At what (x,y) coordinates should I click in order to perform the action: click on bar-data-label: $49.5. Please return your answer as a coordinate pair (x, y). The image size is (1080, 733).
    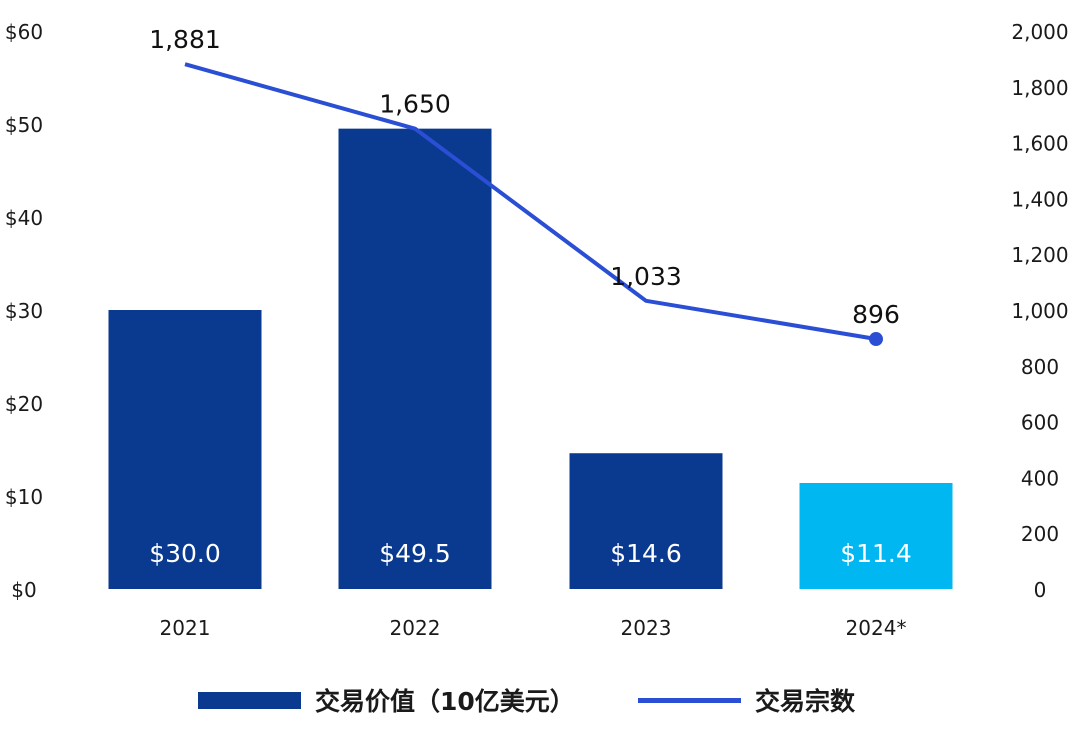
    Looking at the image, I should click on (415, 553).